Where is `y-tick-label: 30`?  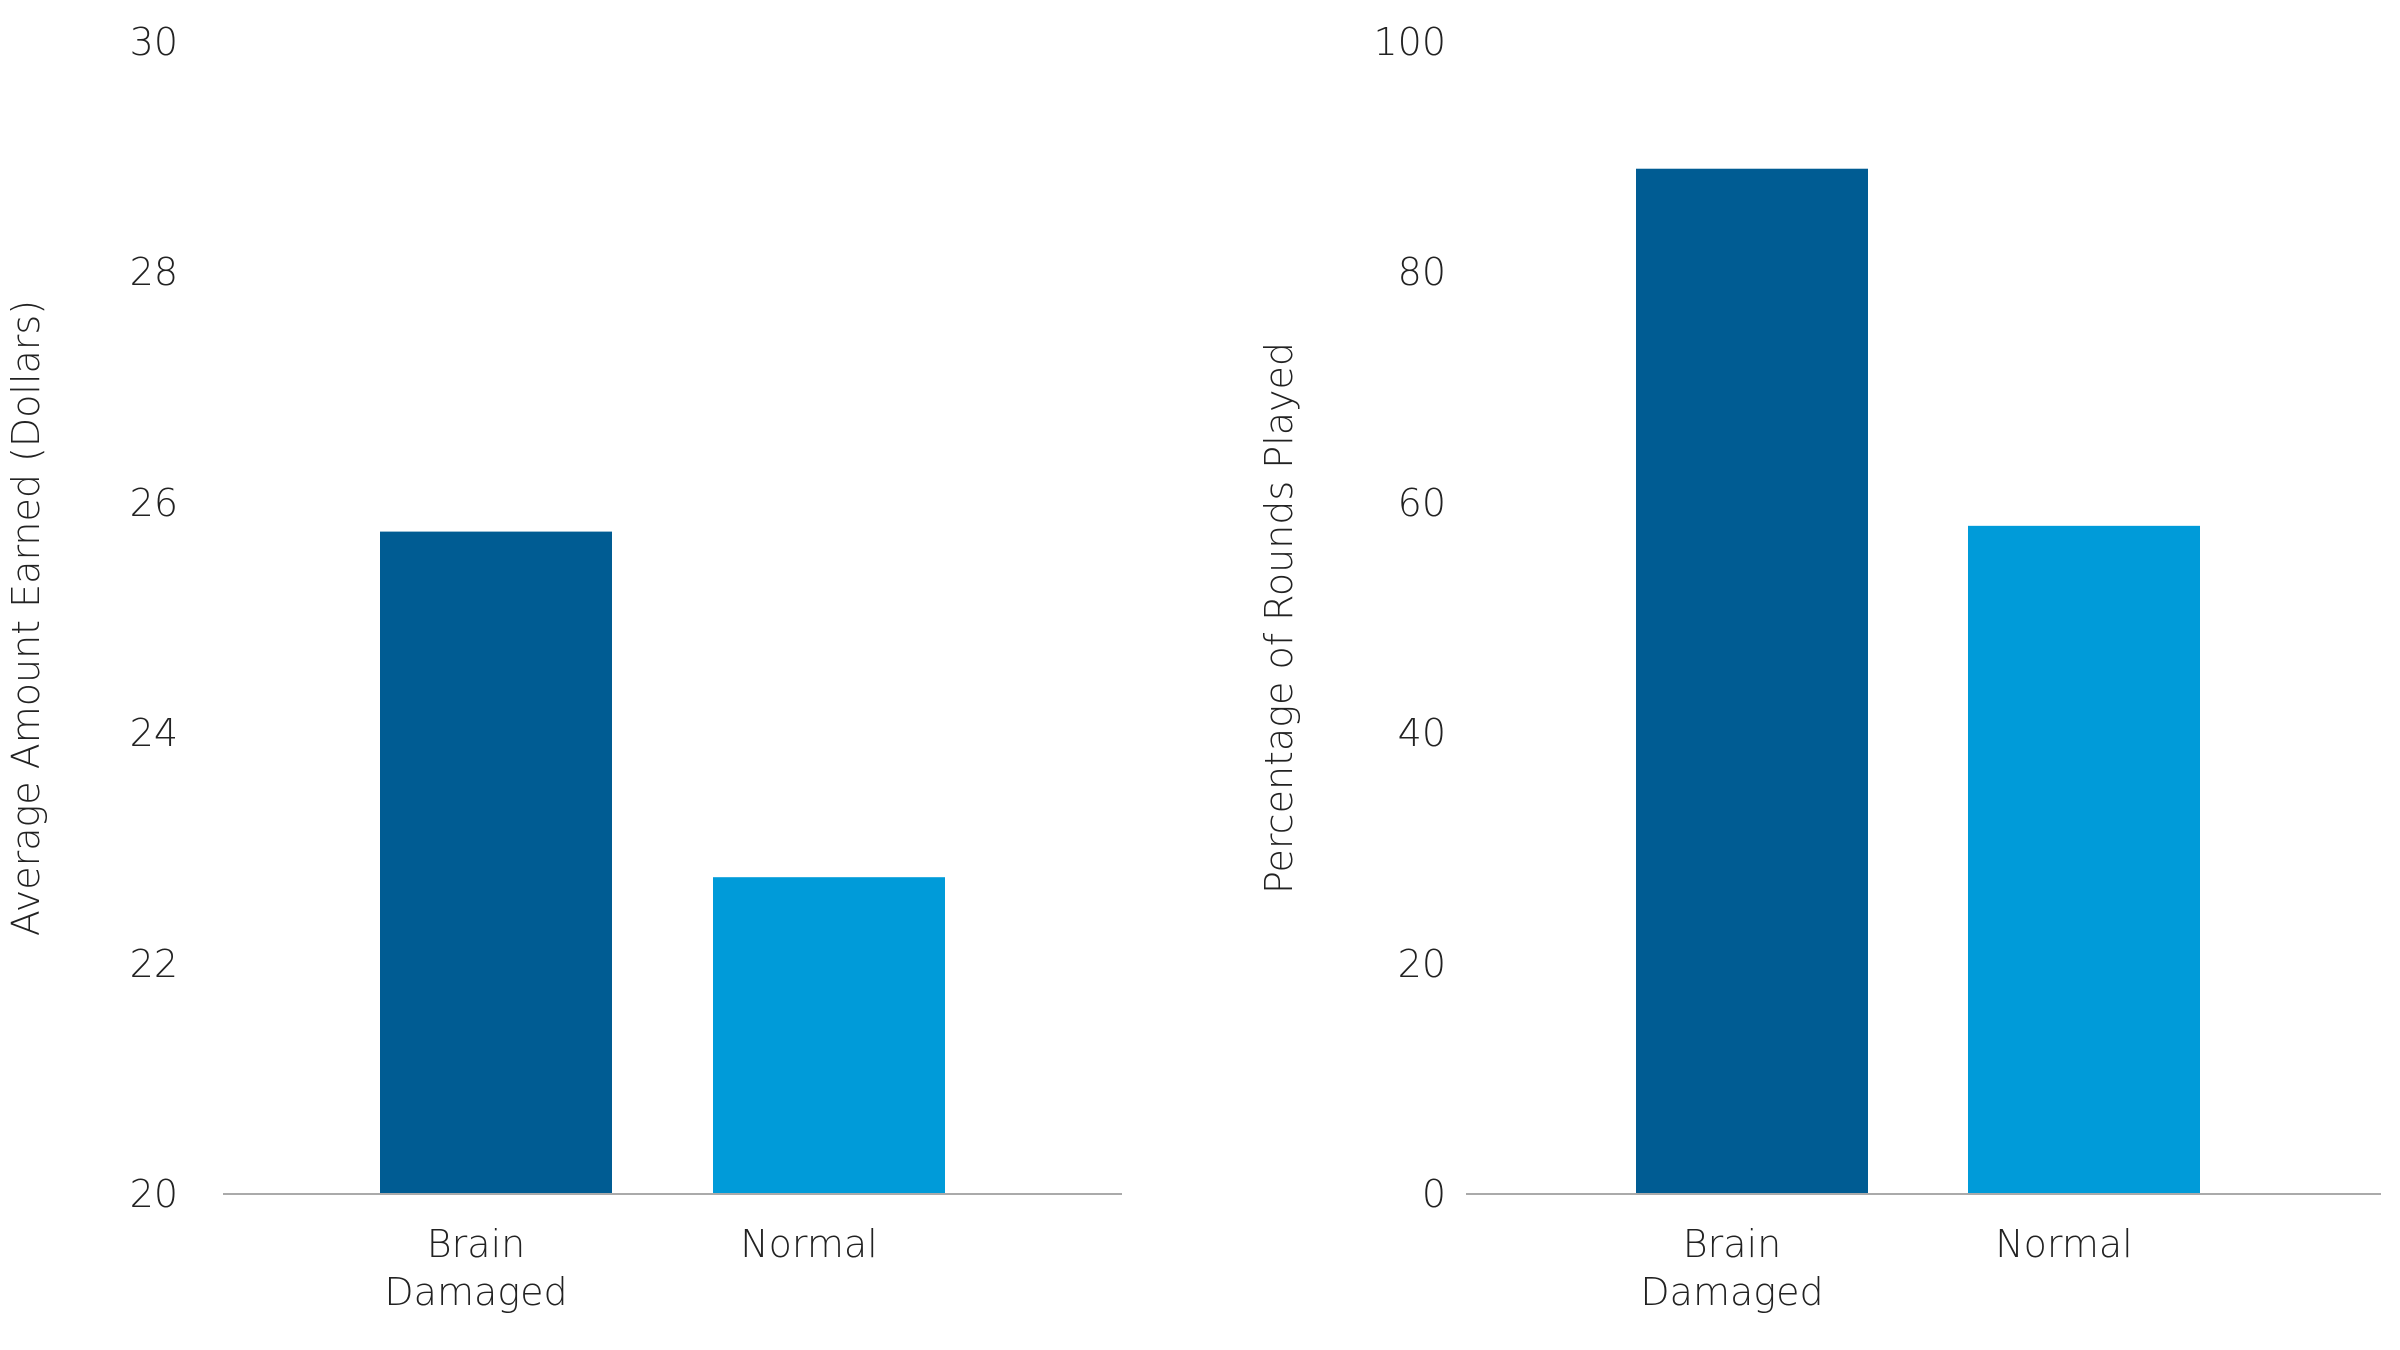
y-tick-label: 30 is located at coordinates (153, 42).